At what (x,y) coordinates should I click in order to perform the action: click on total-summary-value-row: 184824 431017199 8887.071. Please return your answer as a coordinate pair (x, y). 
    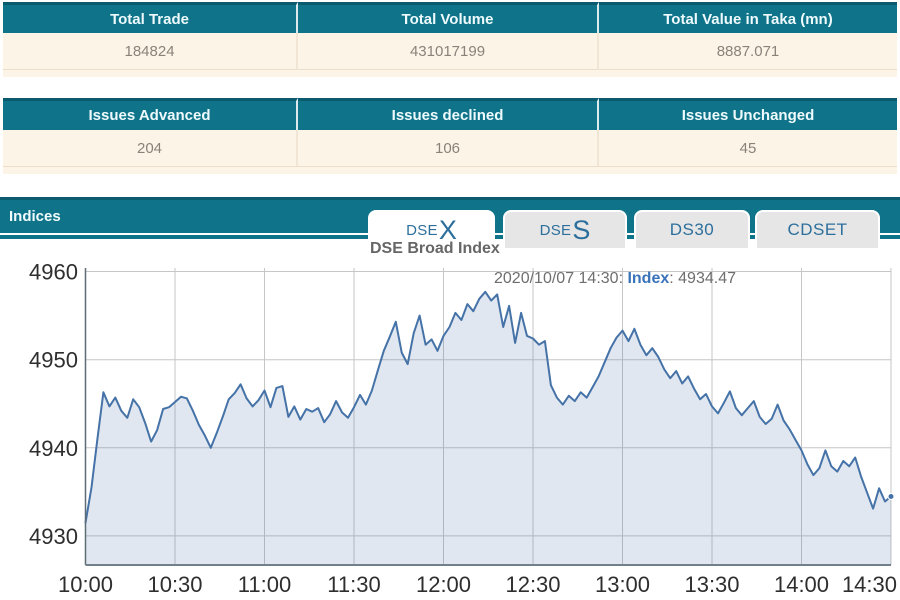
    Looking at the image, I should click on (450, 51).